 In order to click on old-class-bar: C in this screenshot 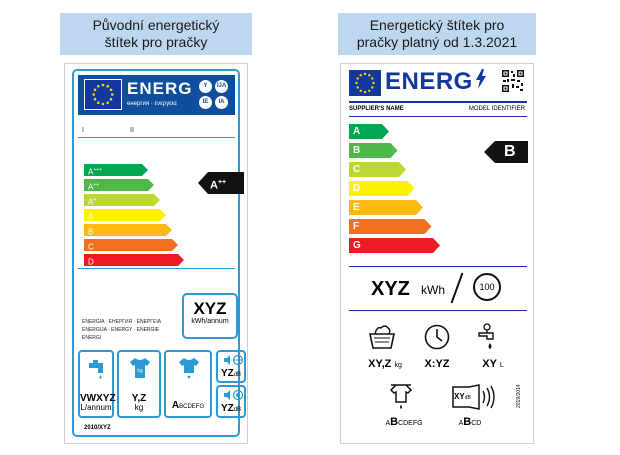, I will do `click(131, 245)`.